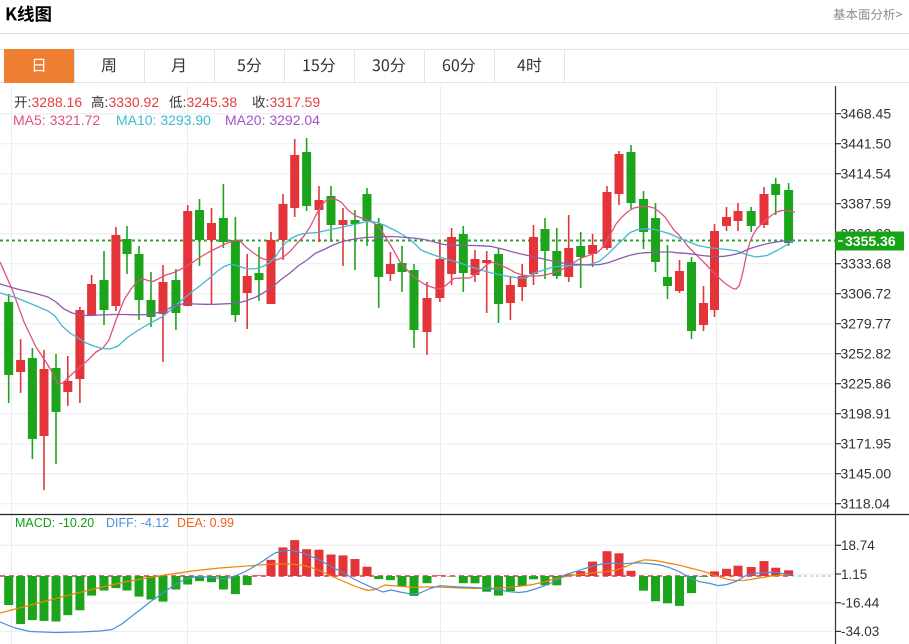 This screenshot has width=909, height=644. What do you see at coordinates (866, 444) in the screenshot?
I see `svg-text: 3171.95` at bounding box center [866, 444].